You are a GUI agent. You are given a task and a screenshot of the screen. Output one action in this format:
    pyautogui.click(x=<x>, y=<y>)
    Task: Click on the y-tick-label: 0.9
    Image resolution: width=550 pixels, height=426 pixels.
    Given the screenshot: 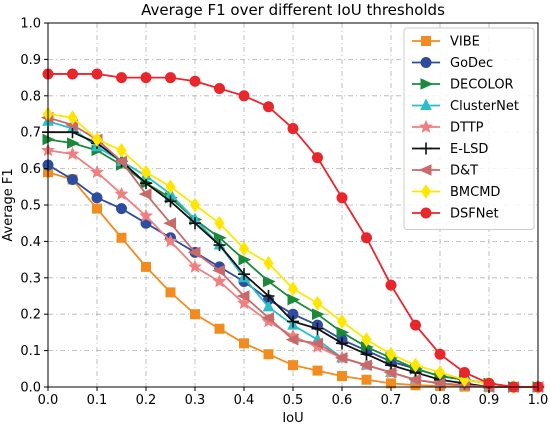 What is the action you would take?
    pyautogui.click(x=30, y=60)
    